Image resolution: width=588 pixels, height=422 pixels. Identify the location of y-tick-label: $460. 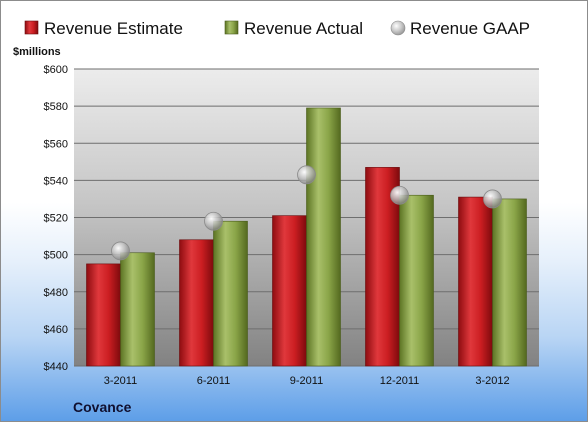
(56, 330).